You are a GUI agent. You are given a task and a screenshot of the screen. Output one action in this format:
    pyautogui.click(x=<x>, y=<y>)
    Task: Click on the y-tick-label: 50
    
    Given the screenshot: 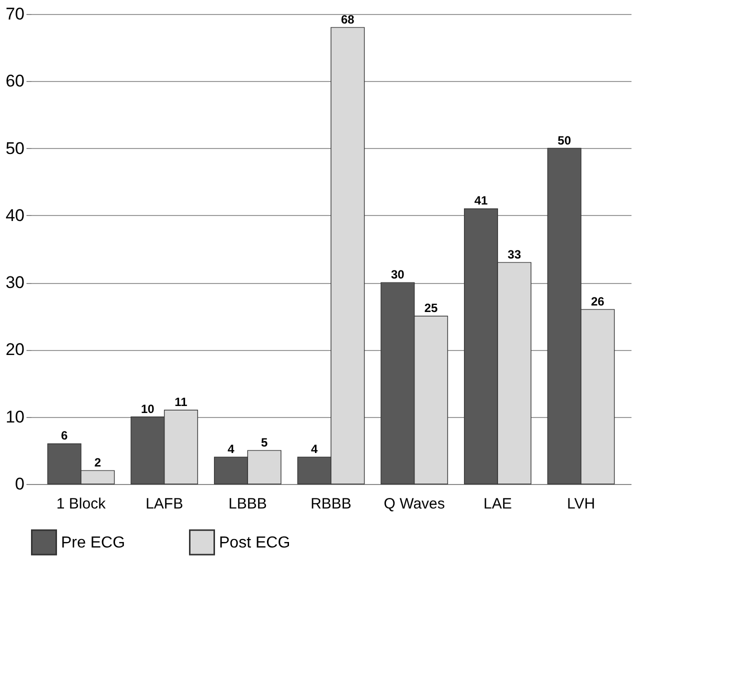 What is the action you would take?
    pyautogui.click(x=15, y=148)
    